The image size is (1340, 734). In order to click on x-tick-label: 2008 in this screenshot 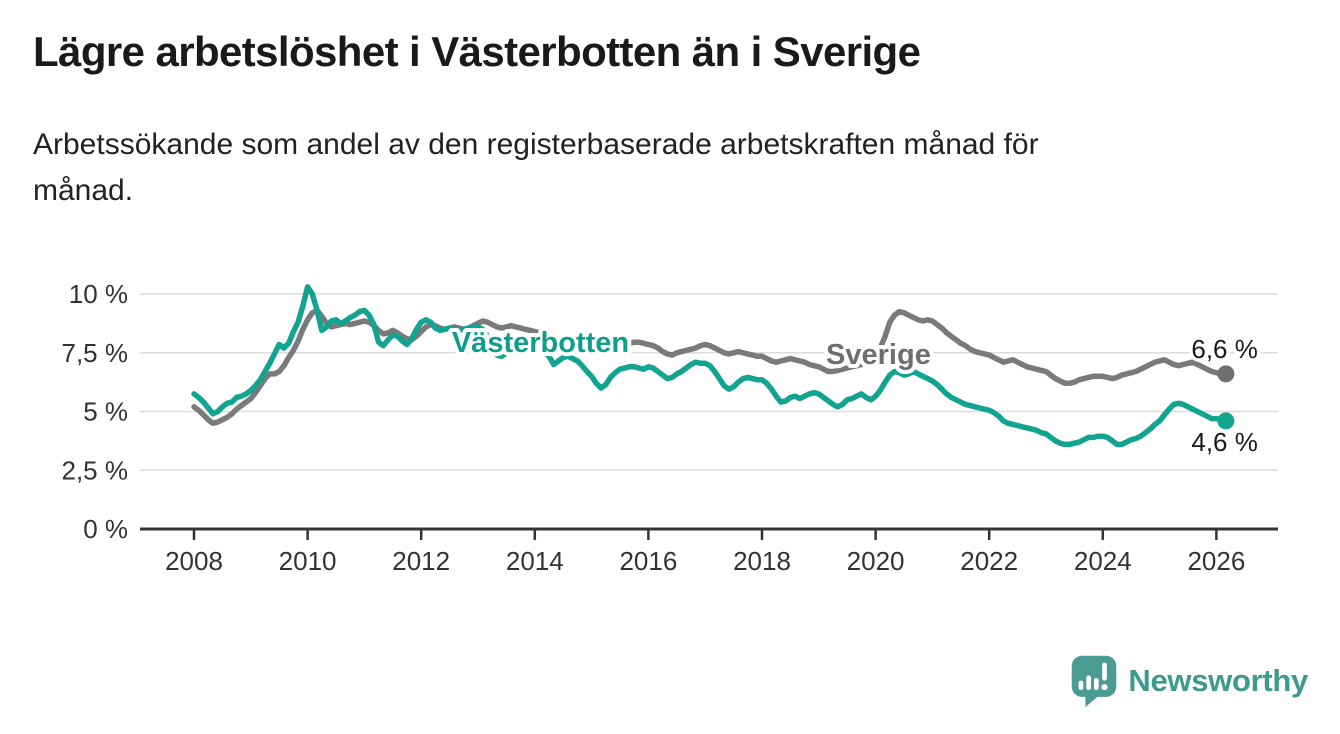, I will do `click(194, 561)`.